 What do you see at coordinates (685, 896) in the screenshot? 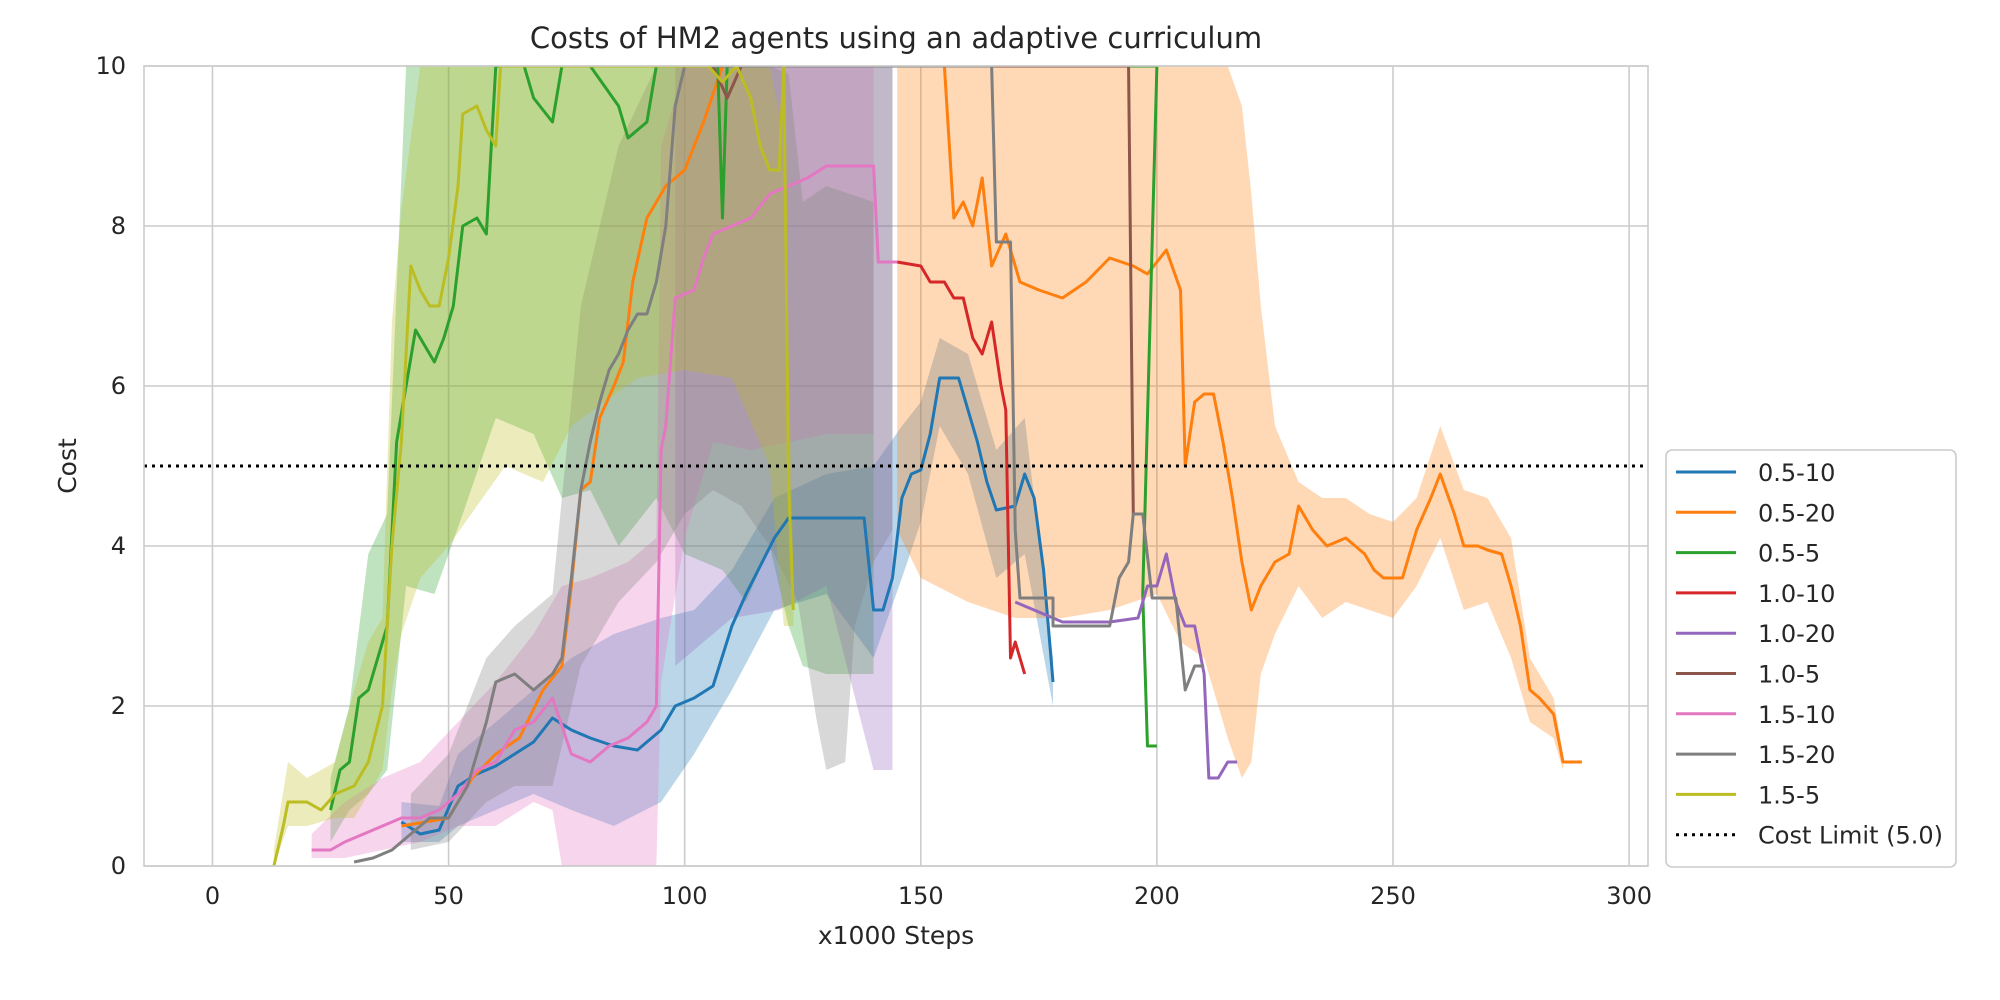
I see `x-tick-label: 100` at bounding box center [685, 896].